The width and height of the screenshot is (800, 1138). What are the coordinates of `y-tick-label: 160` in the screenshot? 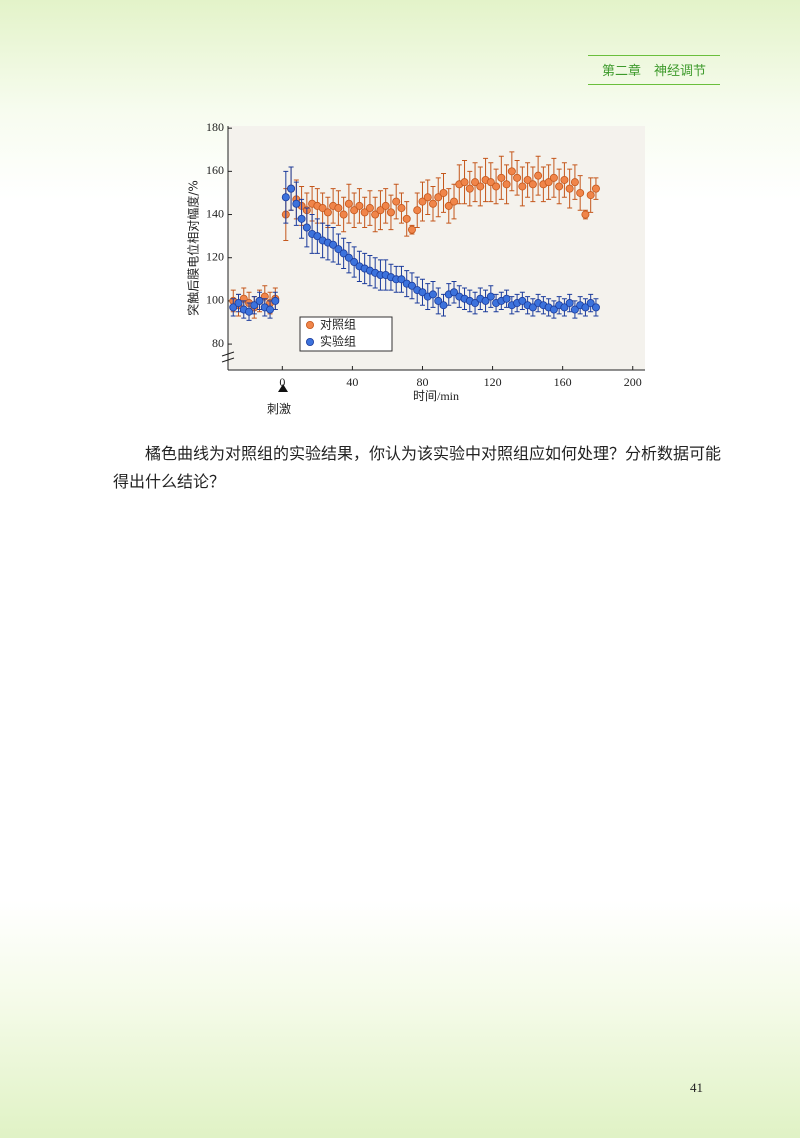 It's located at (215, 170).